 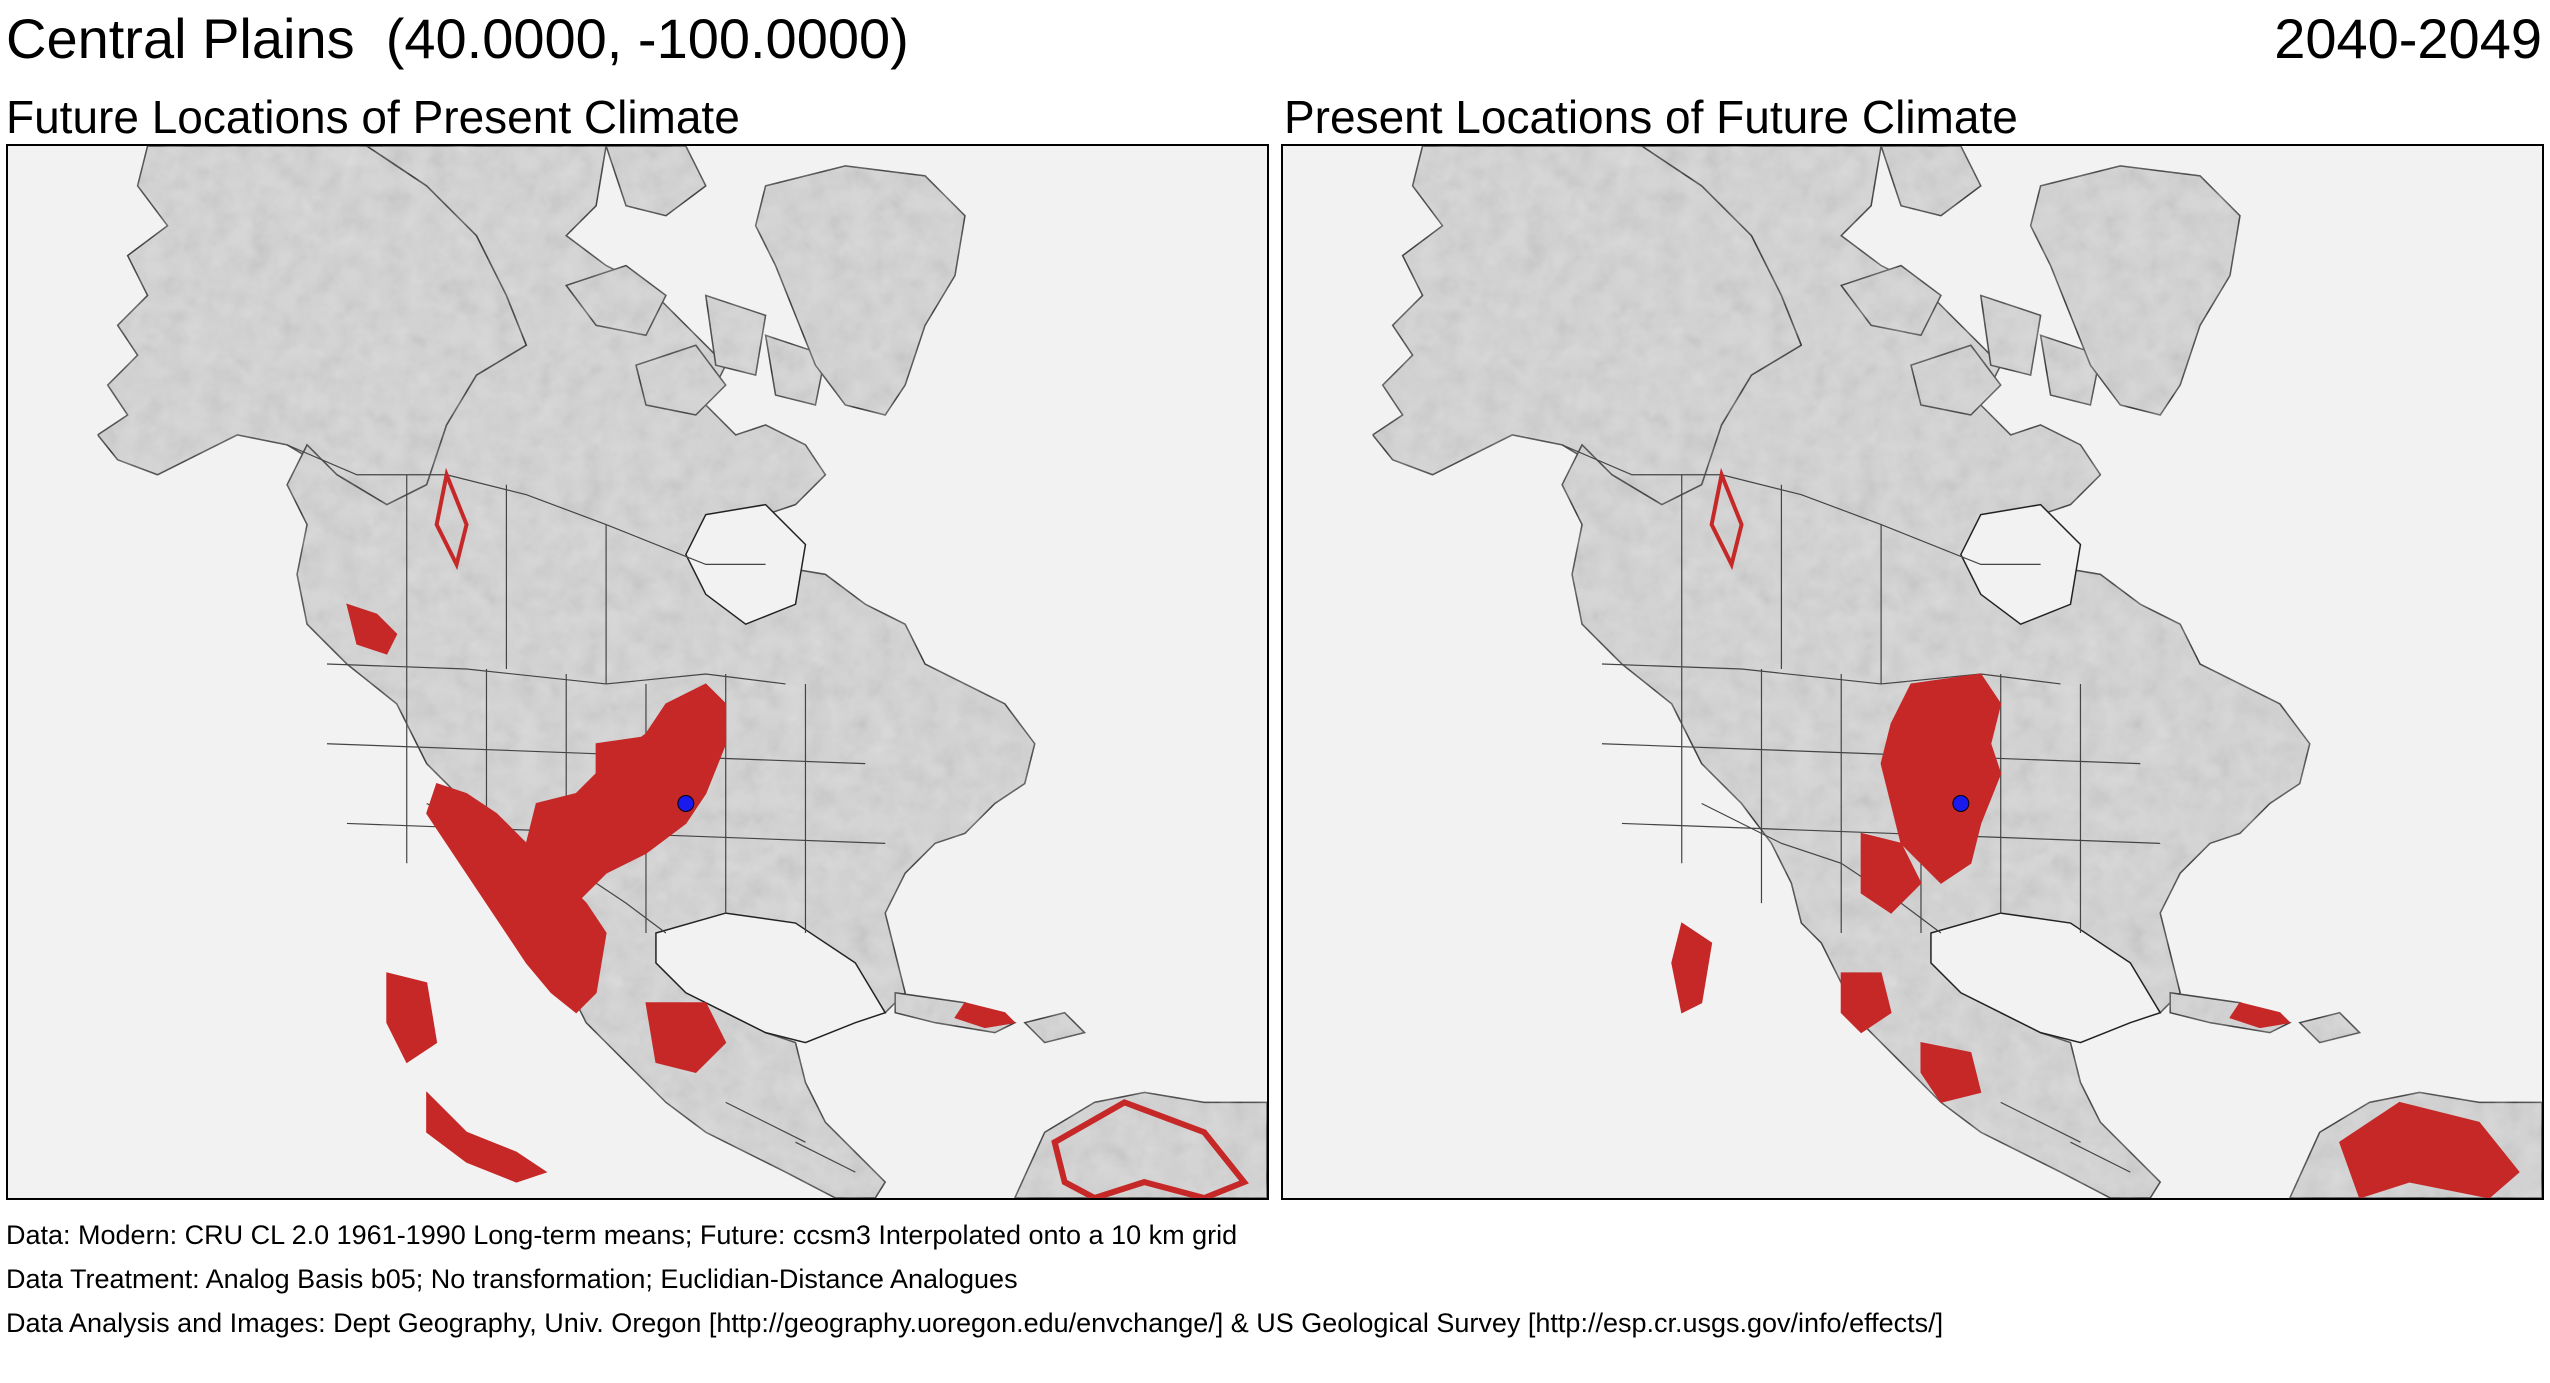 I want to click on period-label: 2040-2049, so click(x=2408, y=38).